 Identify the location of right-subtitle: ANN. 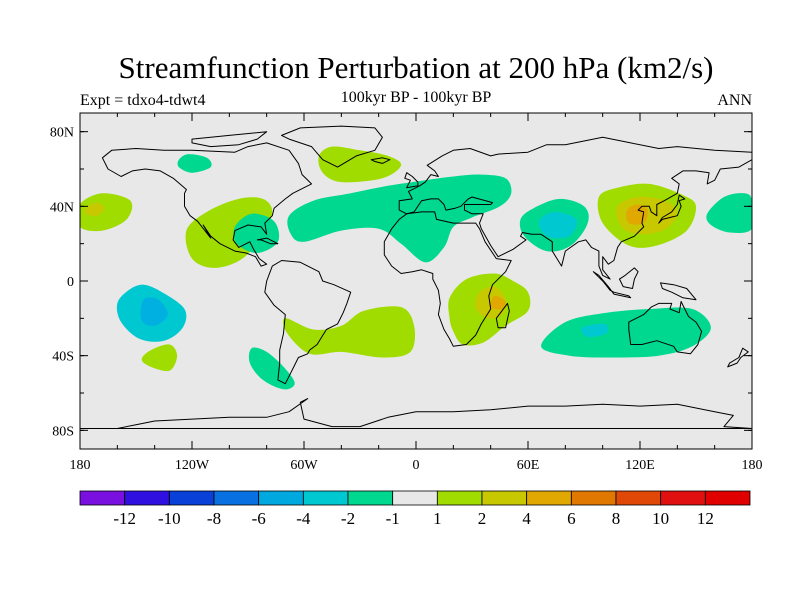
(734, 100).